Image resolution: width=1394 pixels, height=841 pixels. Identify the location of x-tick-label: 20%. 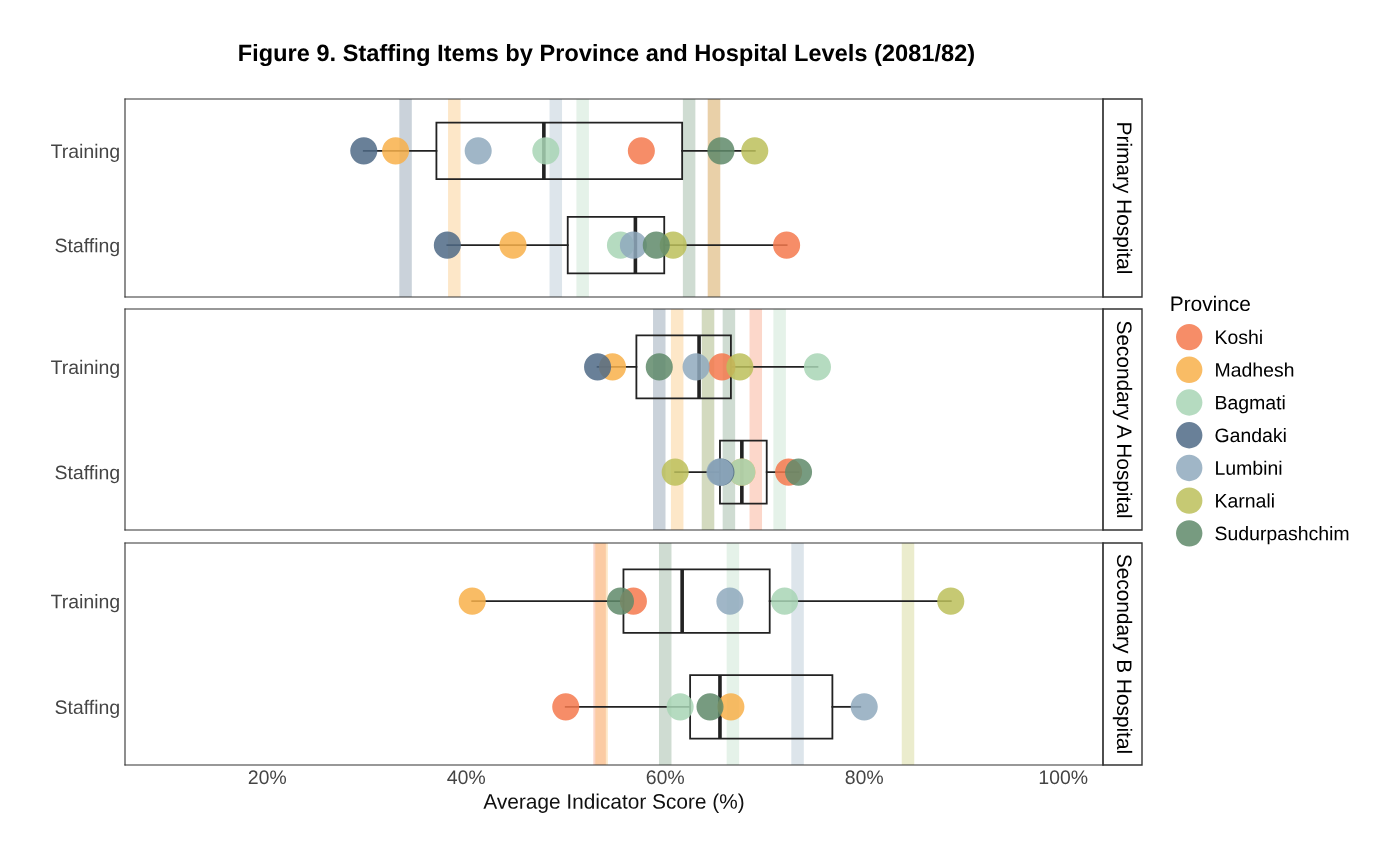
(267, 777).